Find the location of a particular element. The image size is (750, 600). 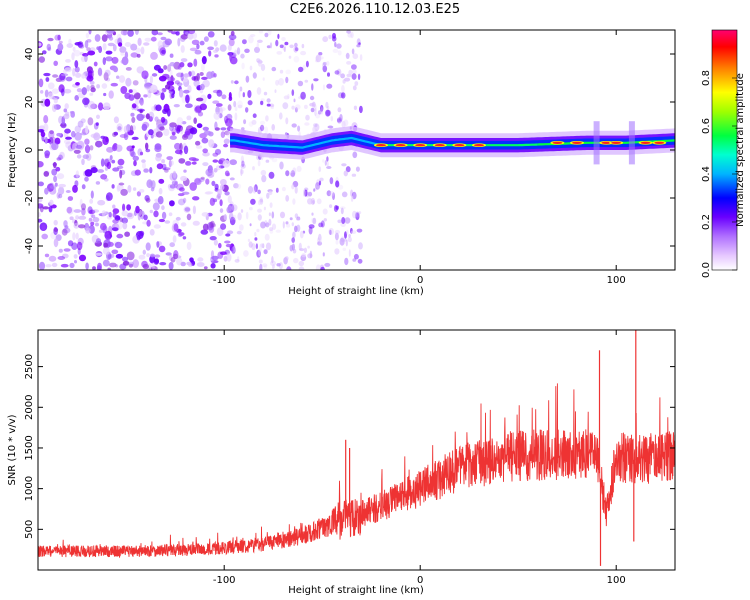

spectrogram-y-tick-label: 20 is located at coordinates (29, 102).